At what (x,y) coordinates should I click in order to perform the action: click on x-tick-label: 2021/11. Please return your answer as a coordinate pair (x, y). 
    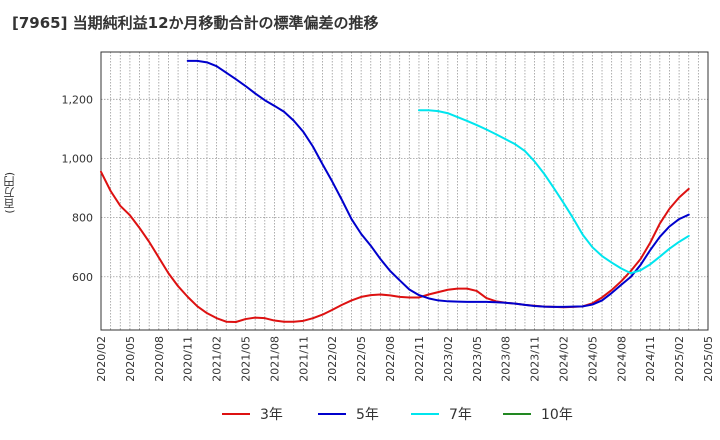
    Looking at the image, I should click on (303, 359).